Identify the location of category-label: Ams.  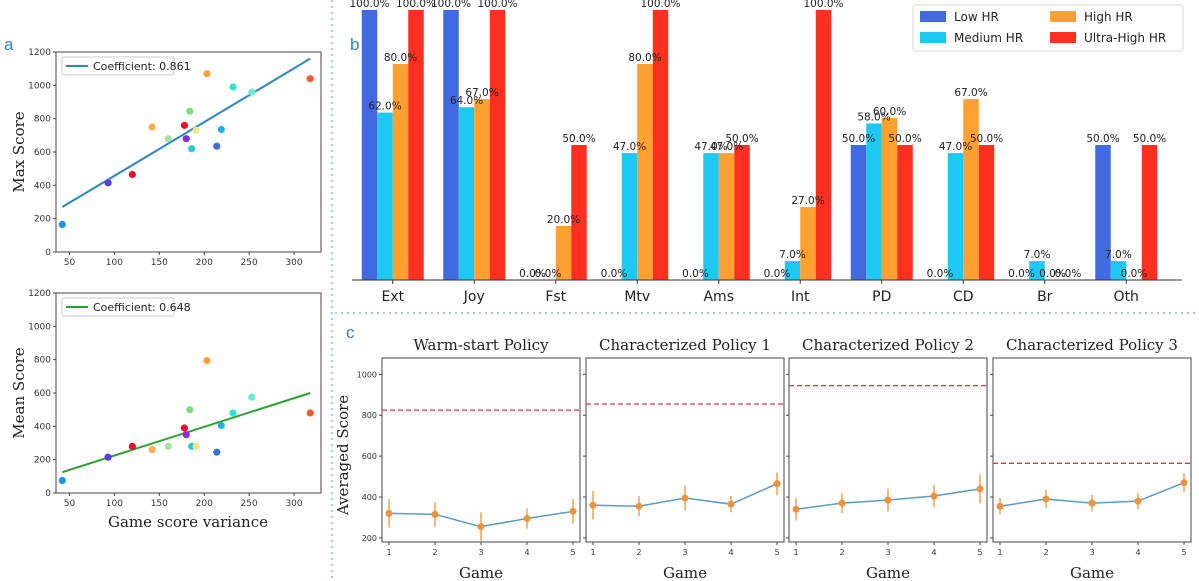
(718, 297).